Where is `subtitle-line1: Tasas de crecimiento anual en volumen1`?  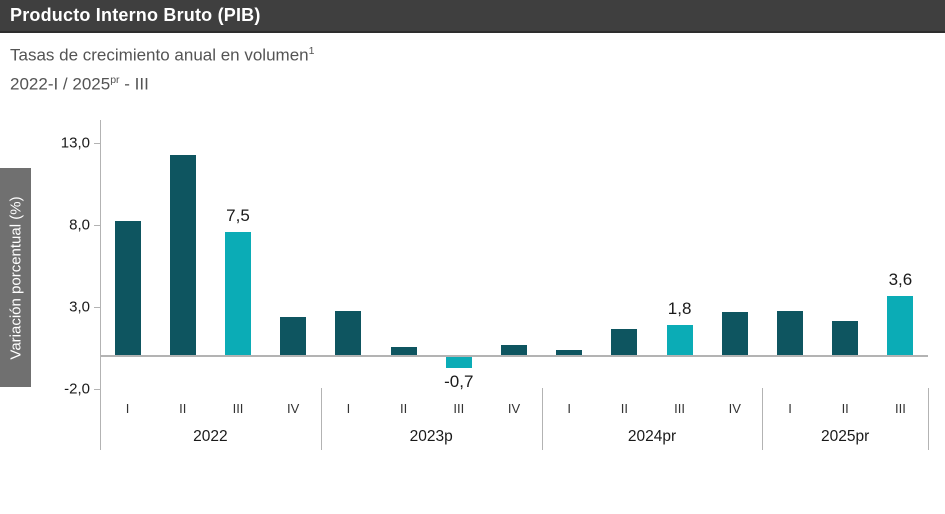
subtitle-line1: Tasas de crecimiento anual en volumen1 is located at coordinates (162, 53).